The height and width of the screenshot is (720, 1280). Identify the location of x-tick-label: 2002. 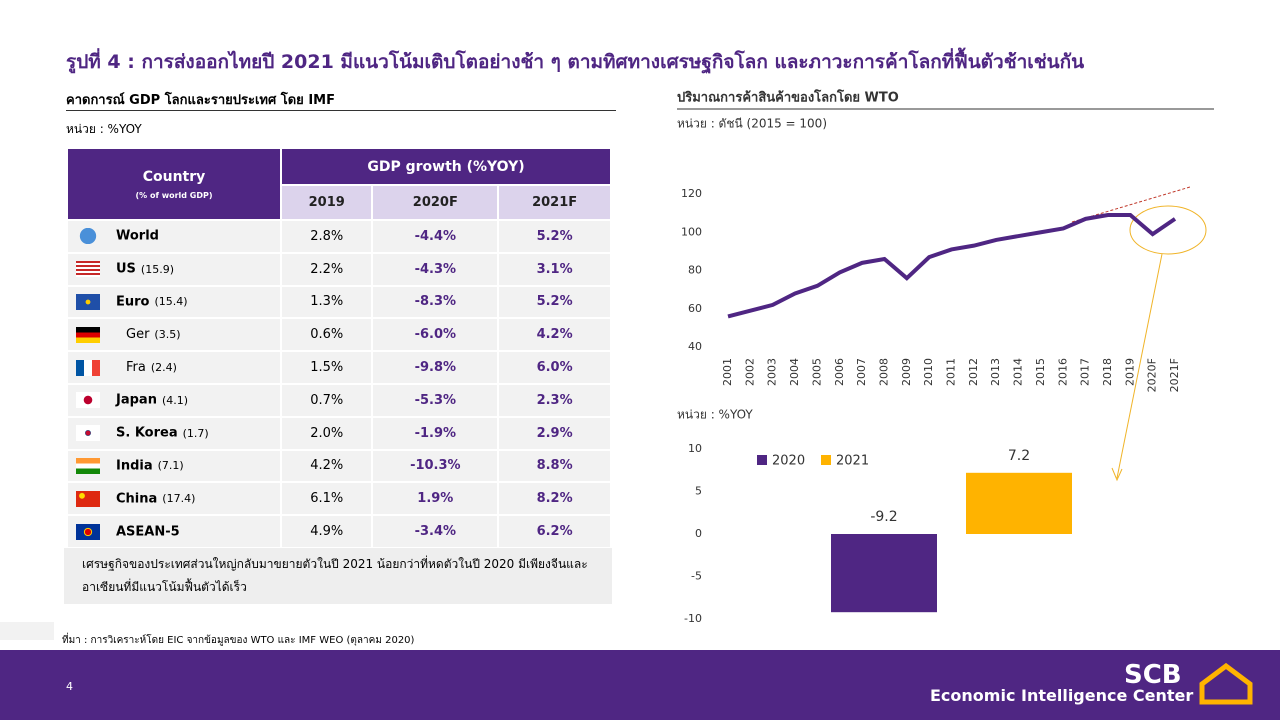
(749, 372).